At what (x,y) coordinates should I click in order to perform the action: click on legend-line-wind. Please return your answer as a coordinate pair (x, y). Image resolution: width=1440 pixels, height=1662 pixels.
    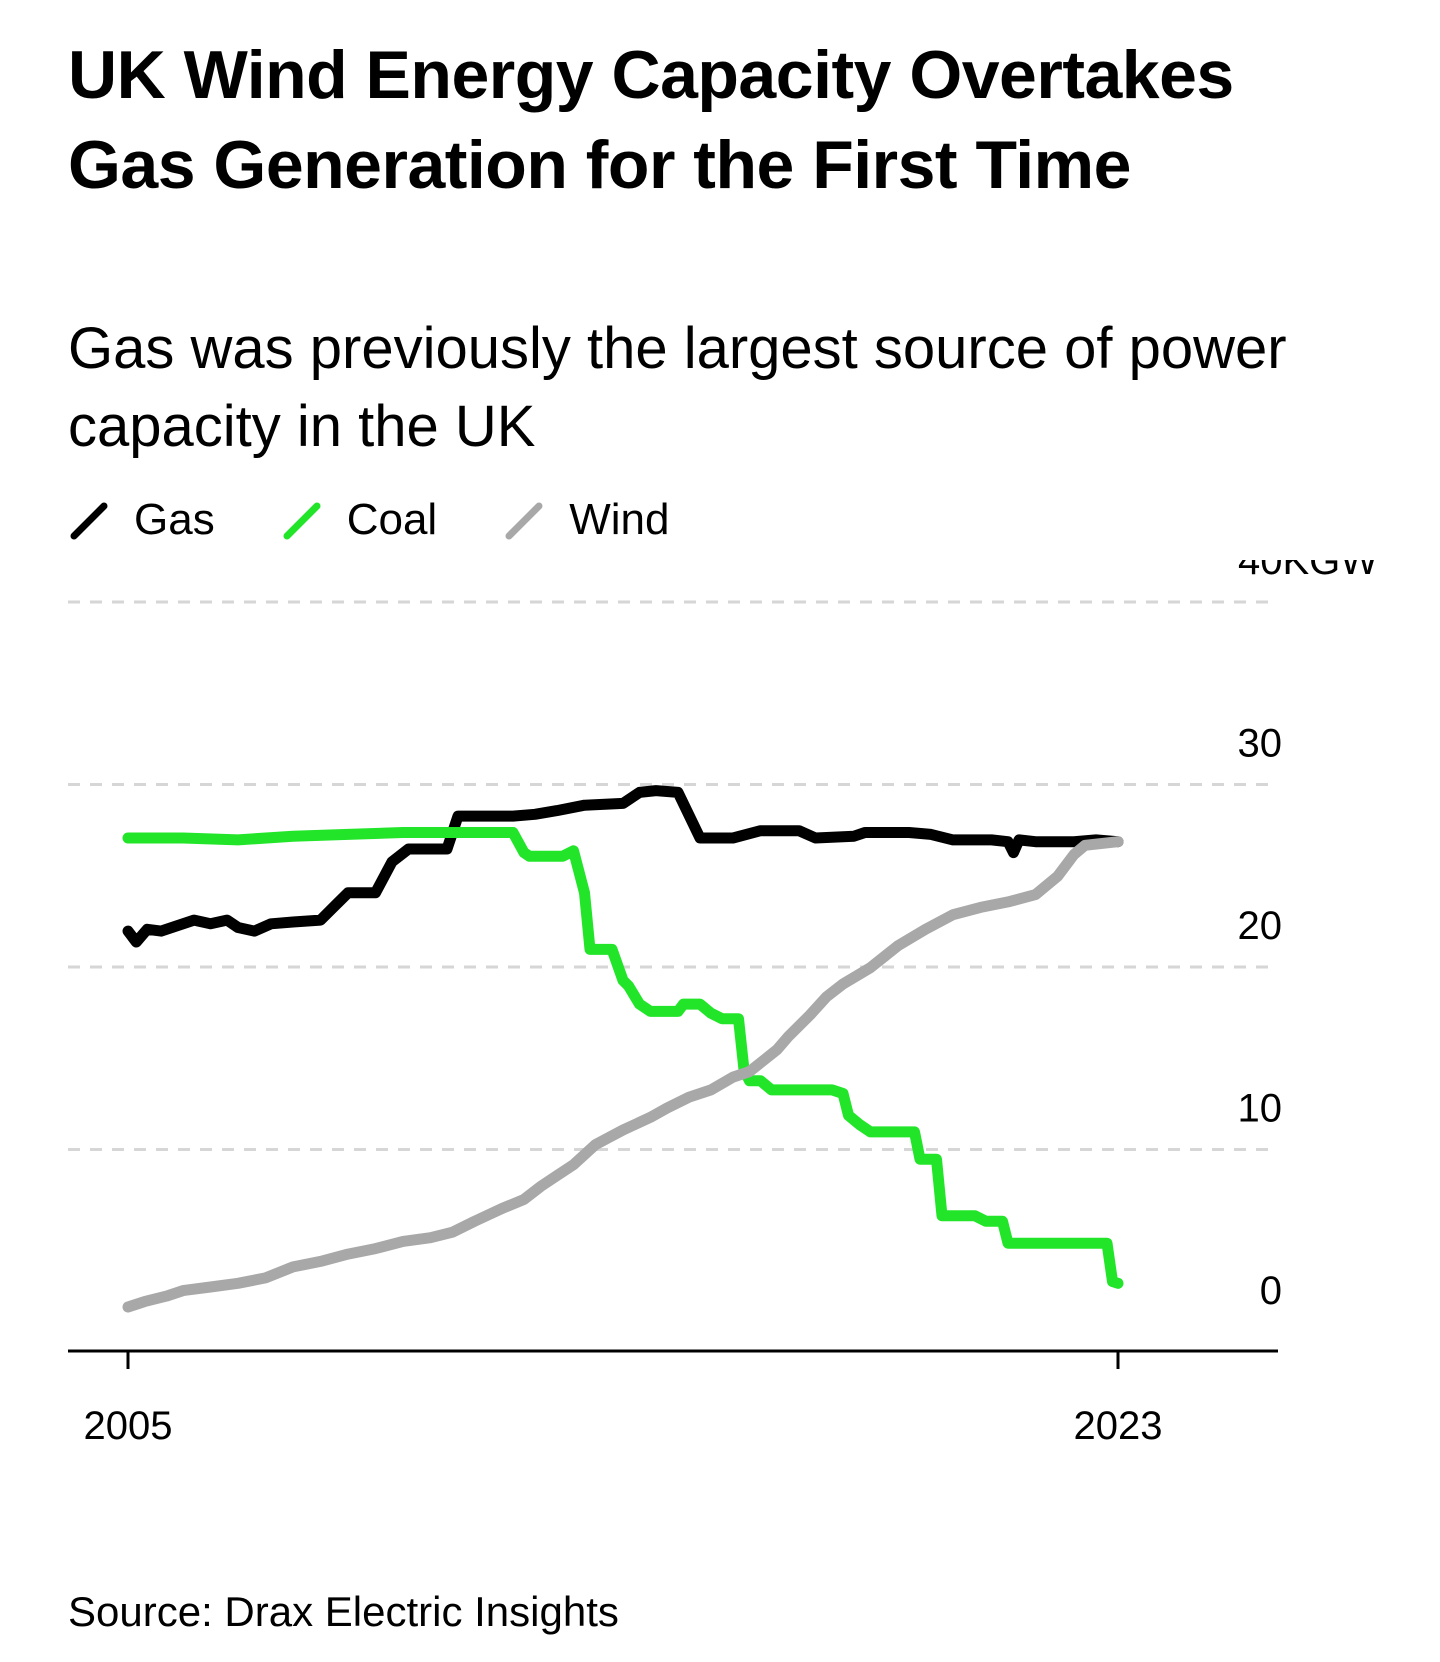
    Looking at the image, I should click on (524, 521).